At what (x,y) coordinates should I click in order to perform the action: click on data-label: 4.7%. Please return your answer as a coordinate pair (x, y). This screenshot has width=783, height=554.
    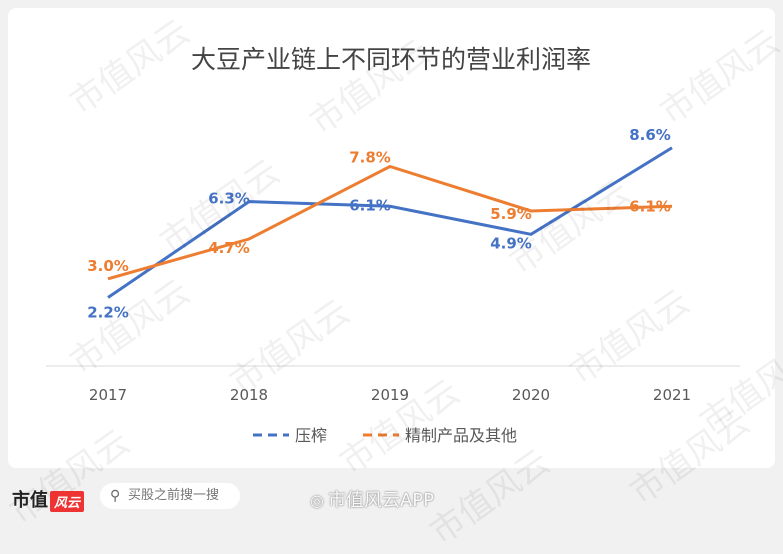
    Looking at the image, I should click on (229, 248).